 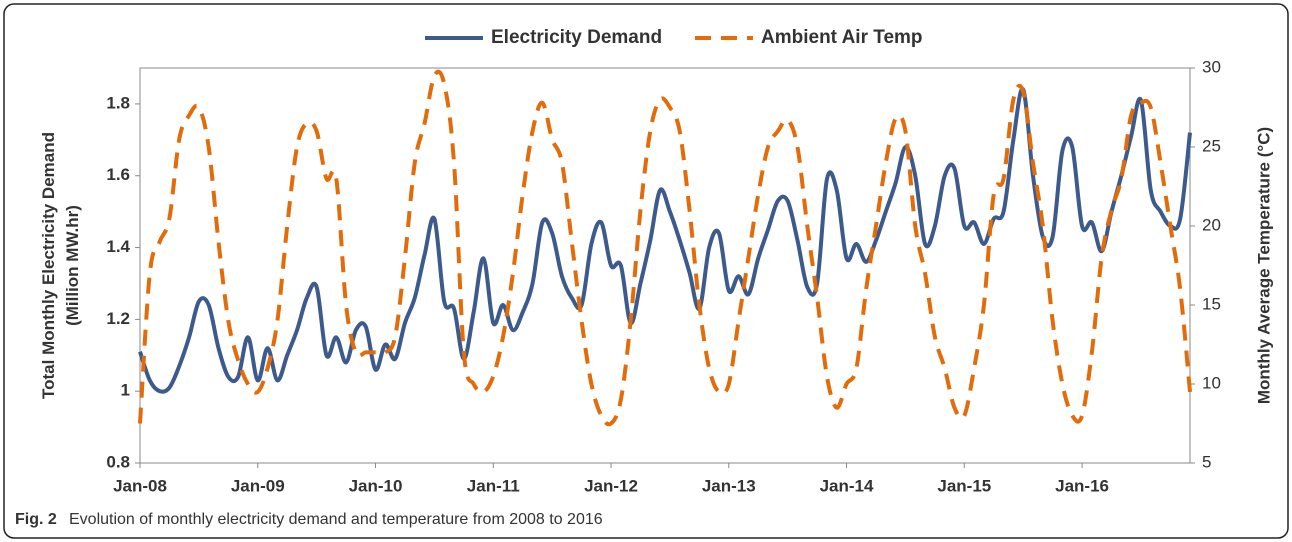 I want to click on y-axis-label-line: (Million MW.hr), so click(x=72, y=265).